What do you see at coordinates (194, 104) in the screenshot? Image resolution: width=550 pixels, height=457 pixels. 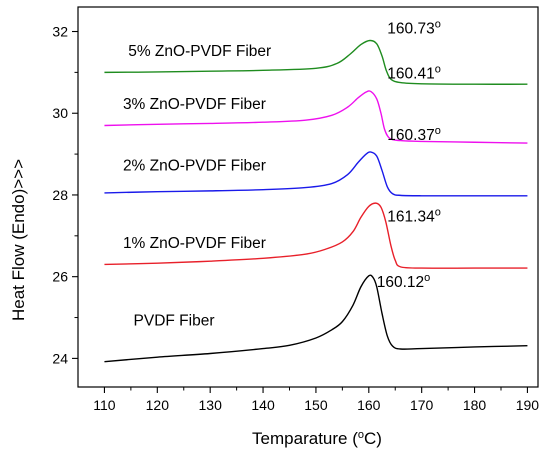 I see `series-name-label-3: 3% ZnO-PVDF Fiber` at bounding box center [194, 104].